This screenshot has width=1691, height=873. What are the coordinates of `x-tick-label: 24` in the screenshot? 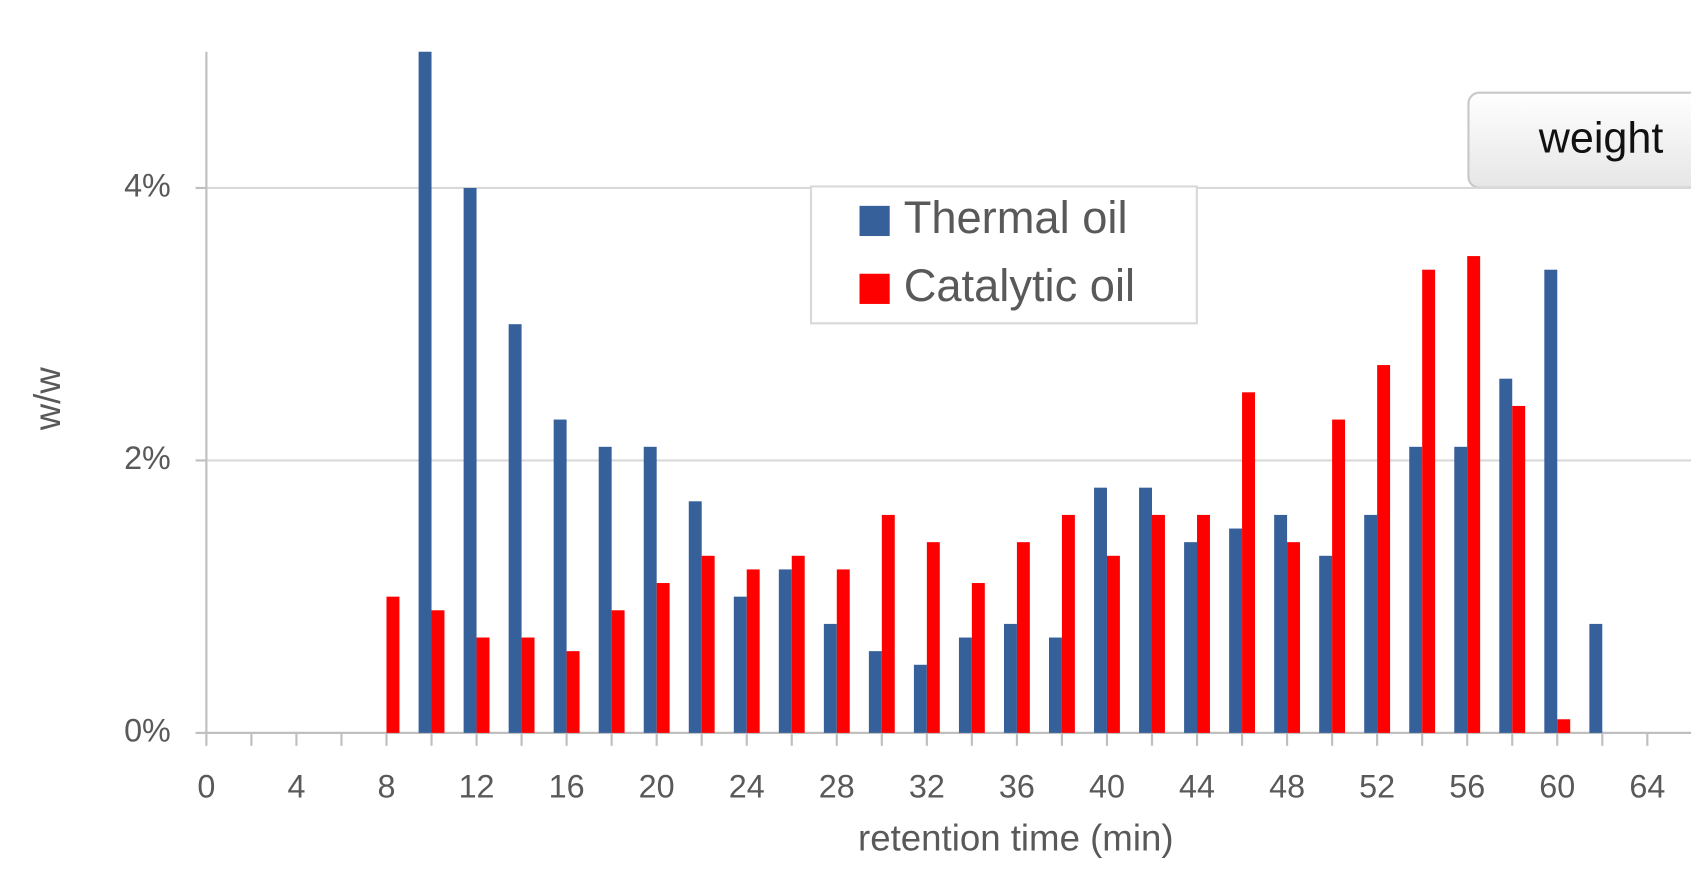 It's located at (747, 786).